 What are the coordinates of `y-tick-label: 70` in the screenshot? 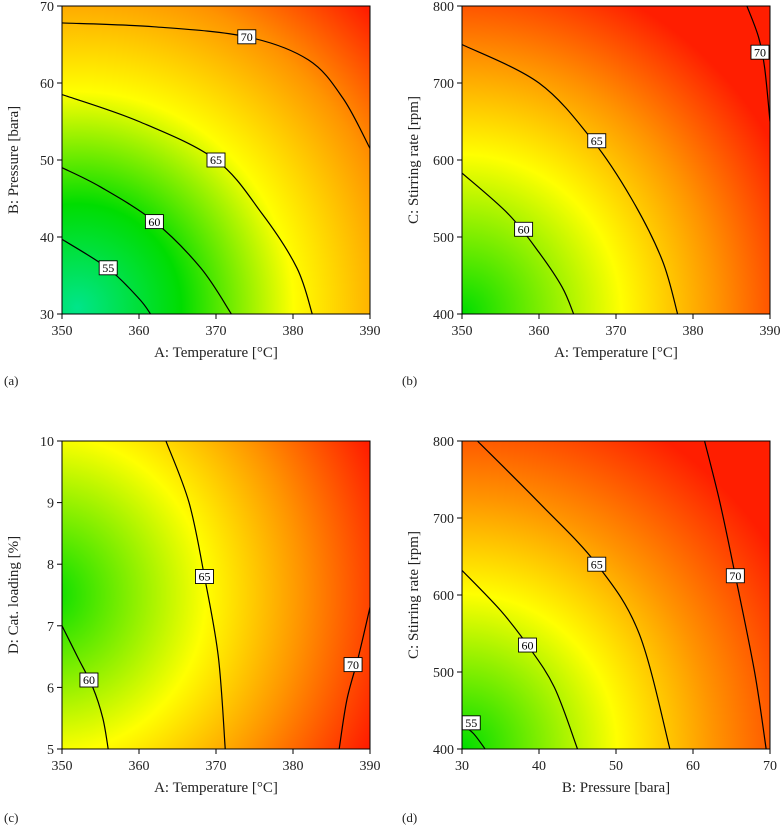 It's located at (47, 7).